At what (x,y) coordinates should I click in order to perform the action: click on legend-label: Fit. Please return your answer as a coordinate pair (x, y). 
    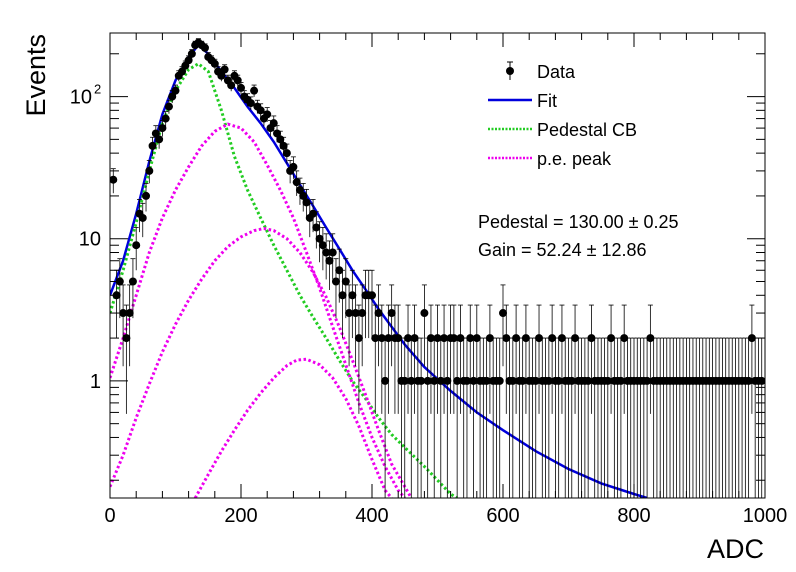
    Looking at the image, I should click on (547, 101).